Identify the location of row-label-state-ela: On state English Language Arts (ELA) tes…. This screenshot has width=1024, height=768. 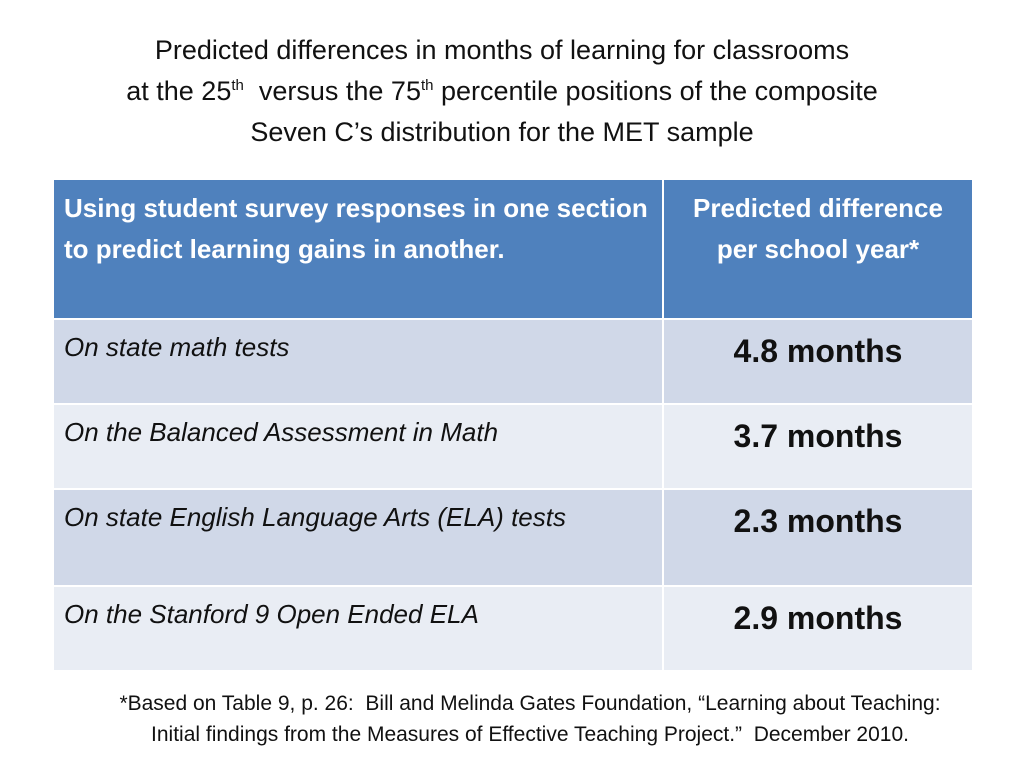
(358, 537).